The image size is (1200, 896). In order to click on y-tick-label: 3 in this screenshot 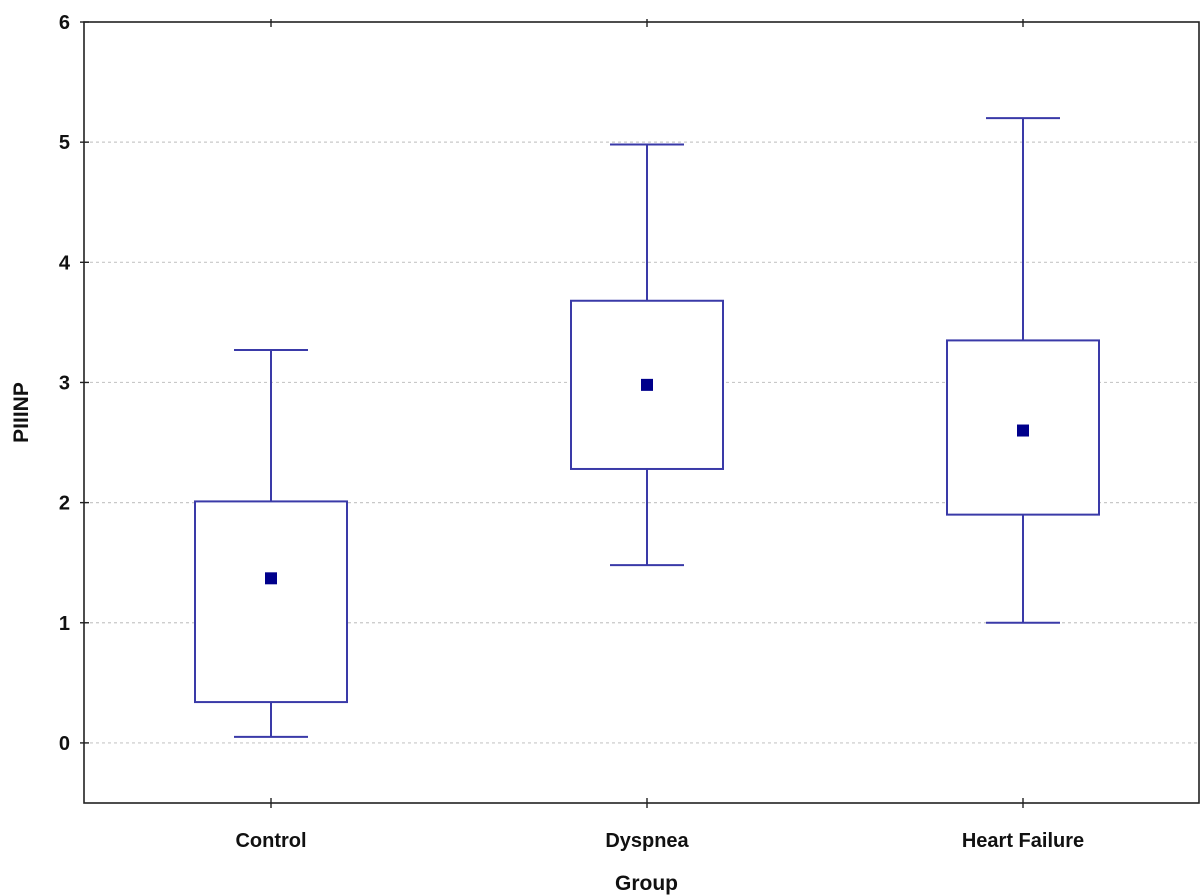, I will do `click(64, 383)`.